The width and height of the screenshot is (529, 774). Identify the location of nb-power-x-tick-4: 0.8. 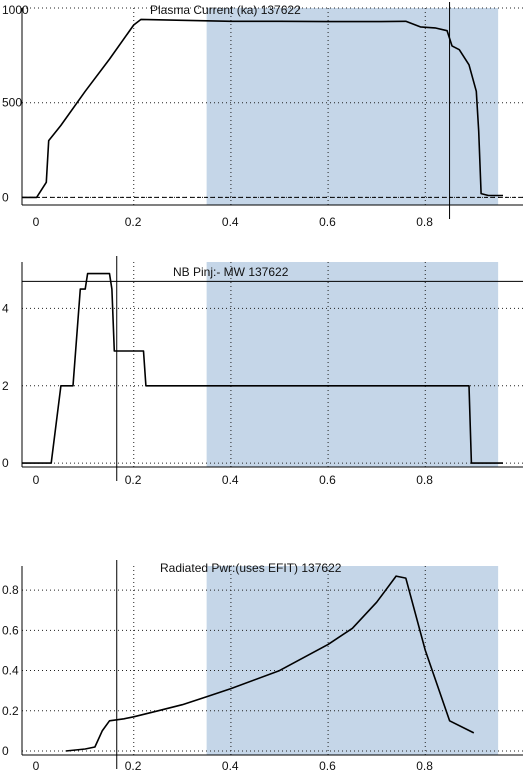
(424, 480).